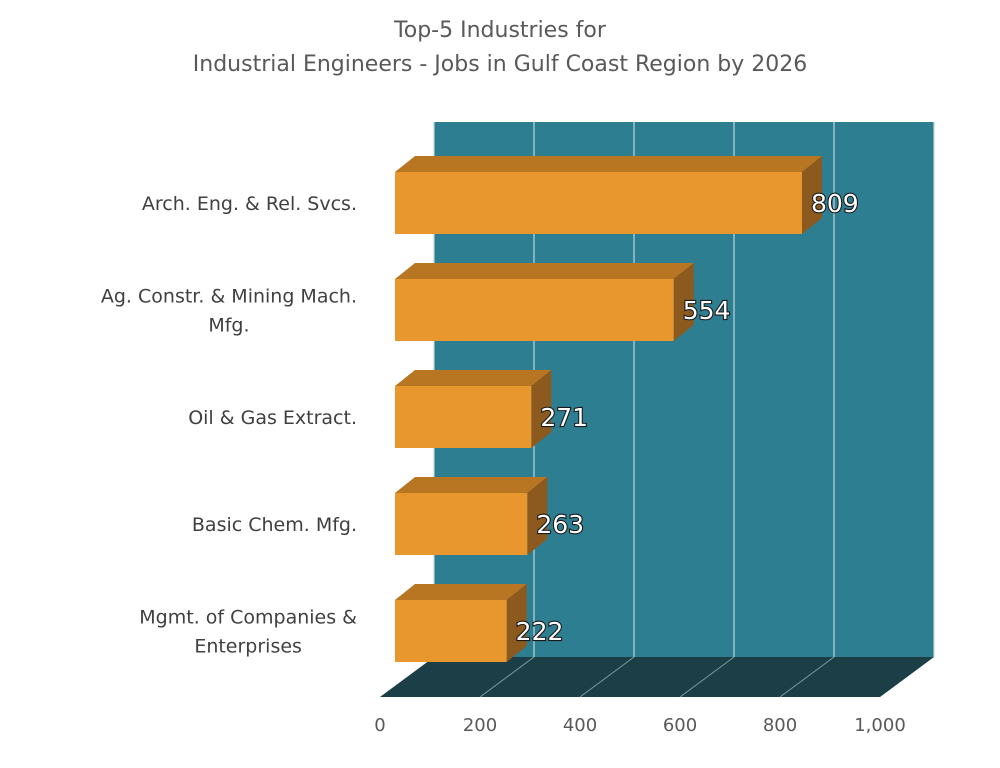  I want to click on bar-0: 809, so click(627, 195).